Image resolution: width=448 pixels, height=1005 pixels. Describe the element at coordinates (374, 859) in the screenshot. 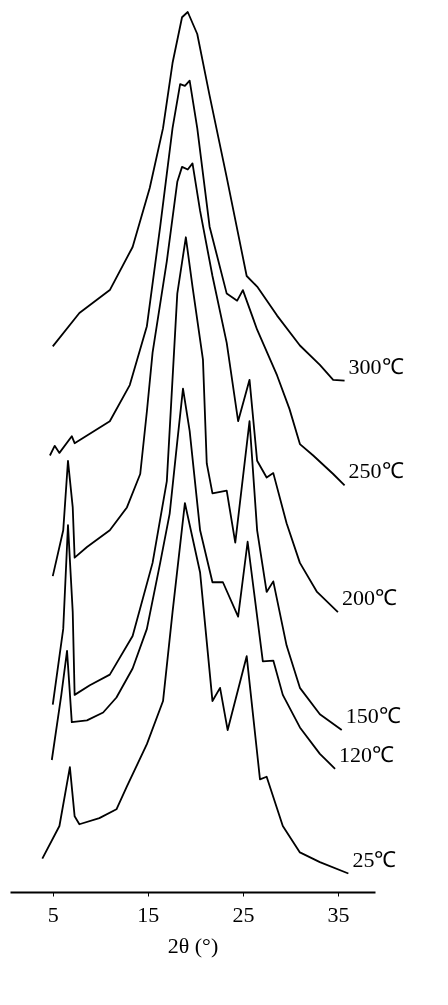

I see `series-label: 25℃` at that location.